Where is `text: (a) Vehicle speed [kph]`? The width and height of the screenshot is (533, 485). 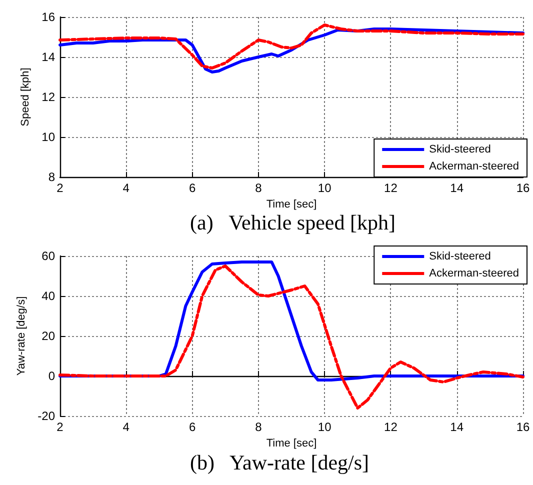
text: (a) Vehicle speed [kph] is located at coordinates (293, 222).